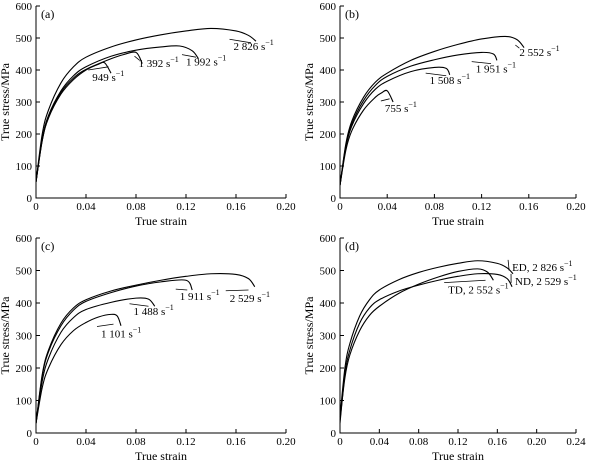 The image size is (591, 460). Describe the element at coordinates (352, 246) in the screenshot. I see `panel-label: (d)` at that location.